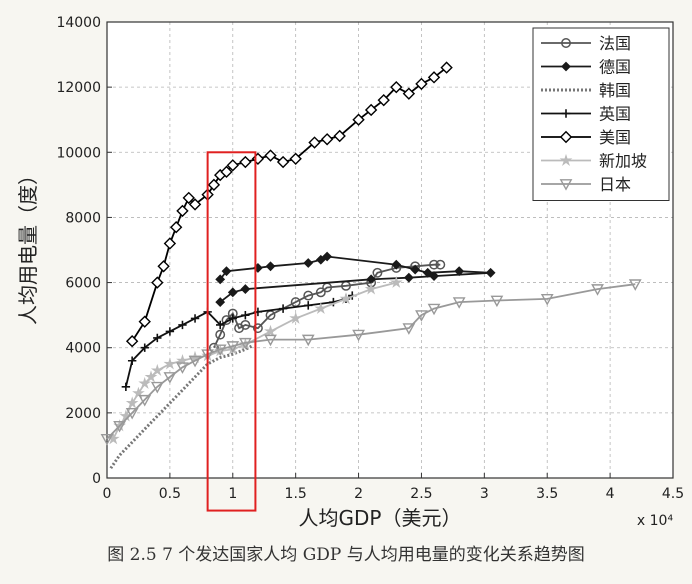 The height and width of the screenshot is (584, 692). I want to click on legend-label: 美国, so click(615, 137).